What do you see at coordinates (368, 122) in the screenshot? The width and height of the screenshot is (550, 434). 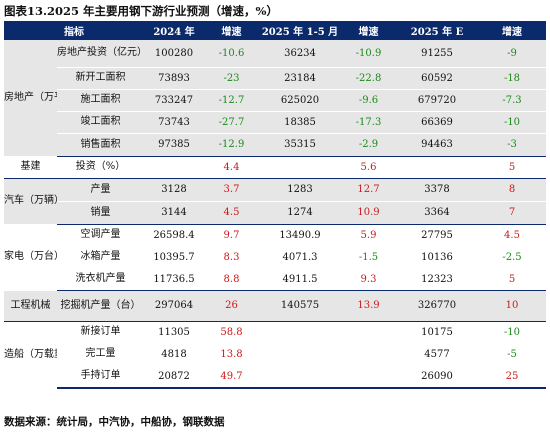 I see `growth-2025-ytd-cell: -17.3` at bounding box center [368, 122].